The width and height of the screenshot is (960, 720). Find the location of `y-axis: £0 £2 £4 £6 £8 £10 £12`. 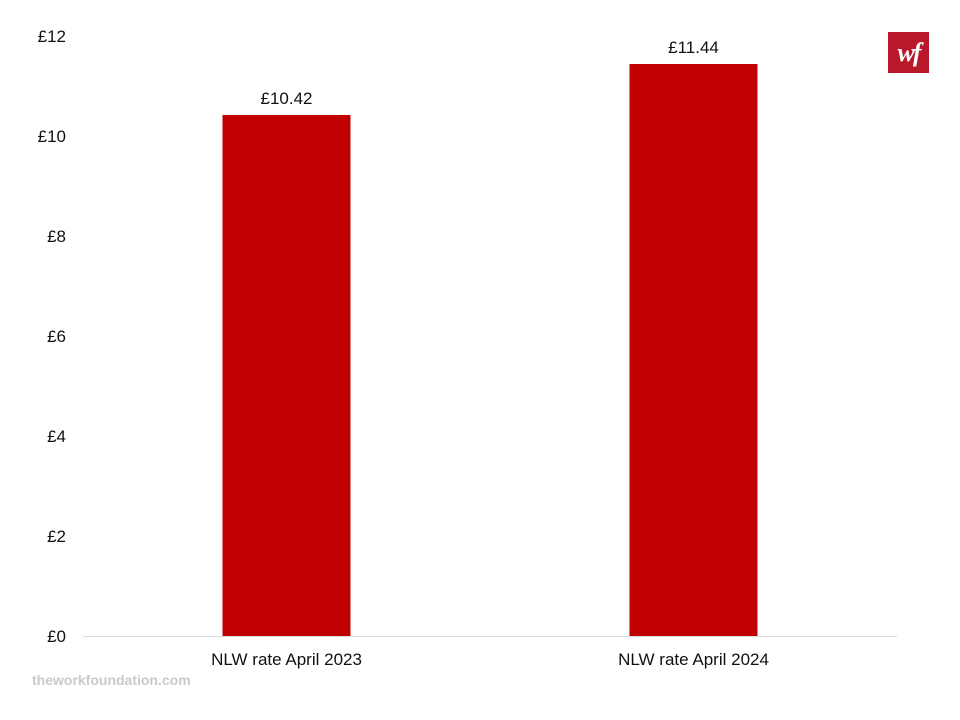

y-axis: £0 £2 £4 £6 £8 £10 £12 is located at coordinates (52, 336).